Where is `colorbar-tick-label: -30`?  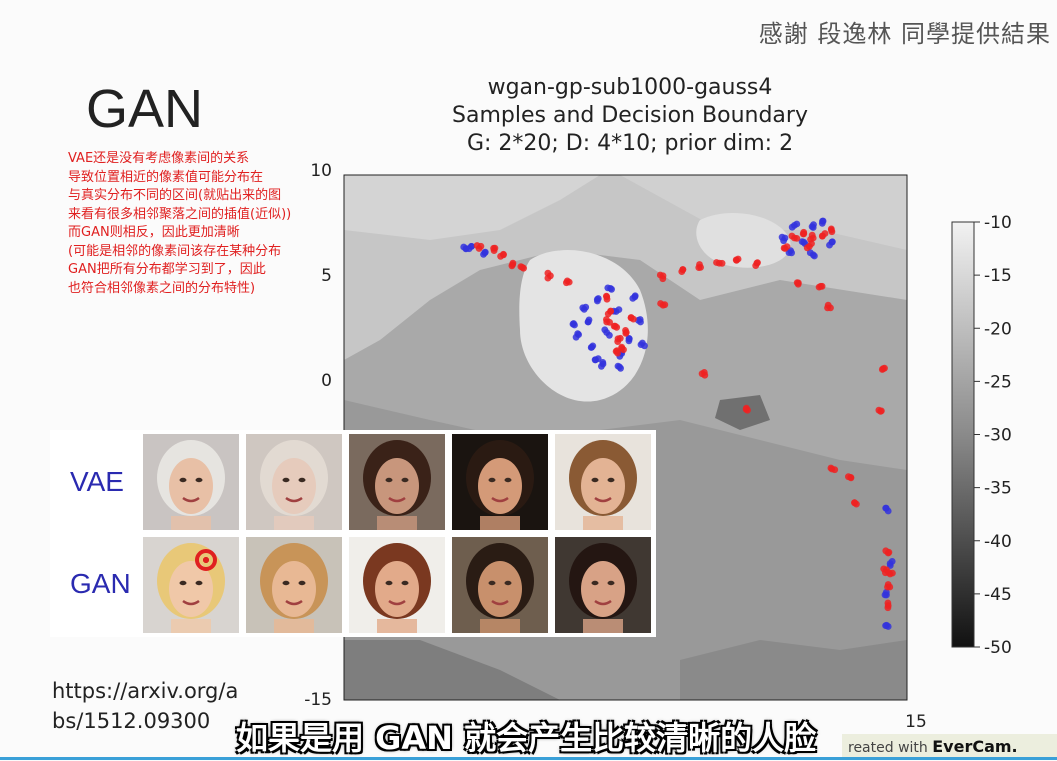
colorbar-tick-label: -30 is located at coordinates (998, 436).